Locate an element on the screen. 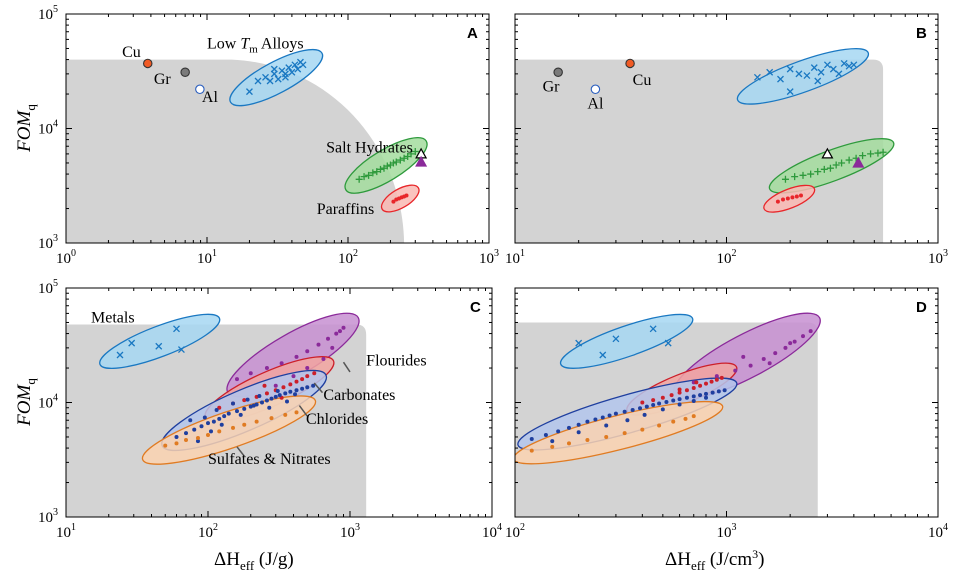 This screenshot has height=578, width=957. x-tick-label: 10¹ is located at coordinates (66, 531).